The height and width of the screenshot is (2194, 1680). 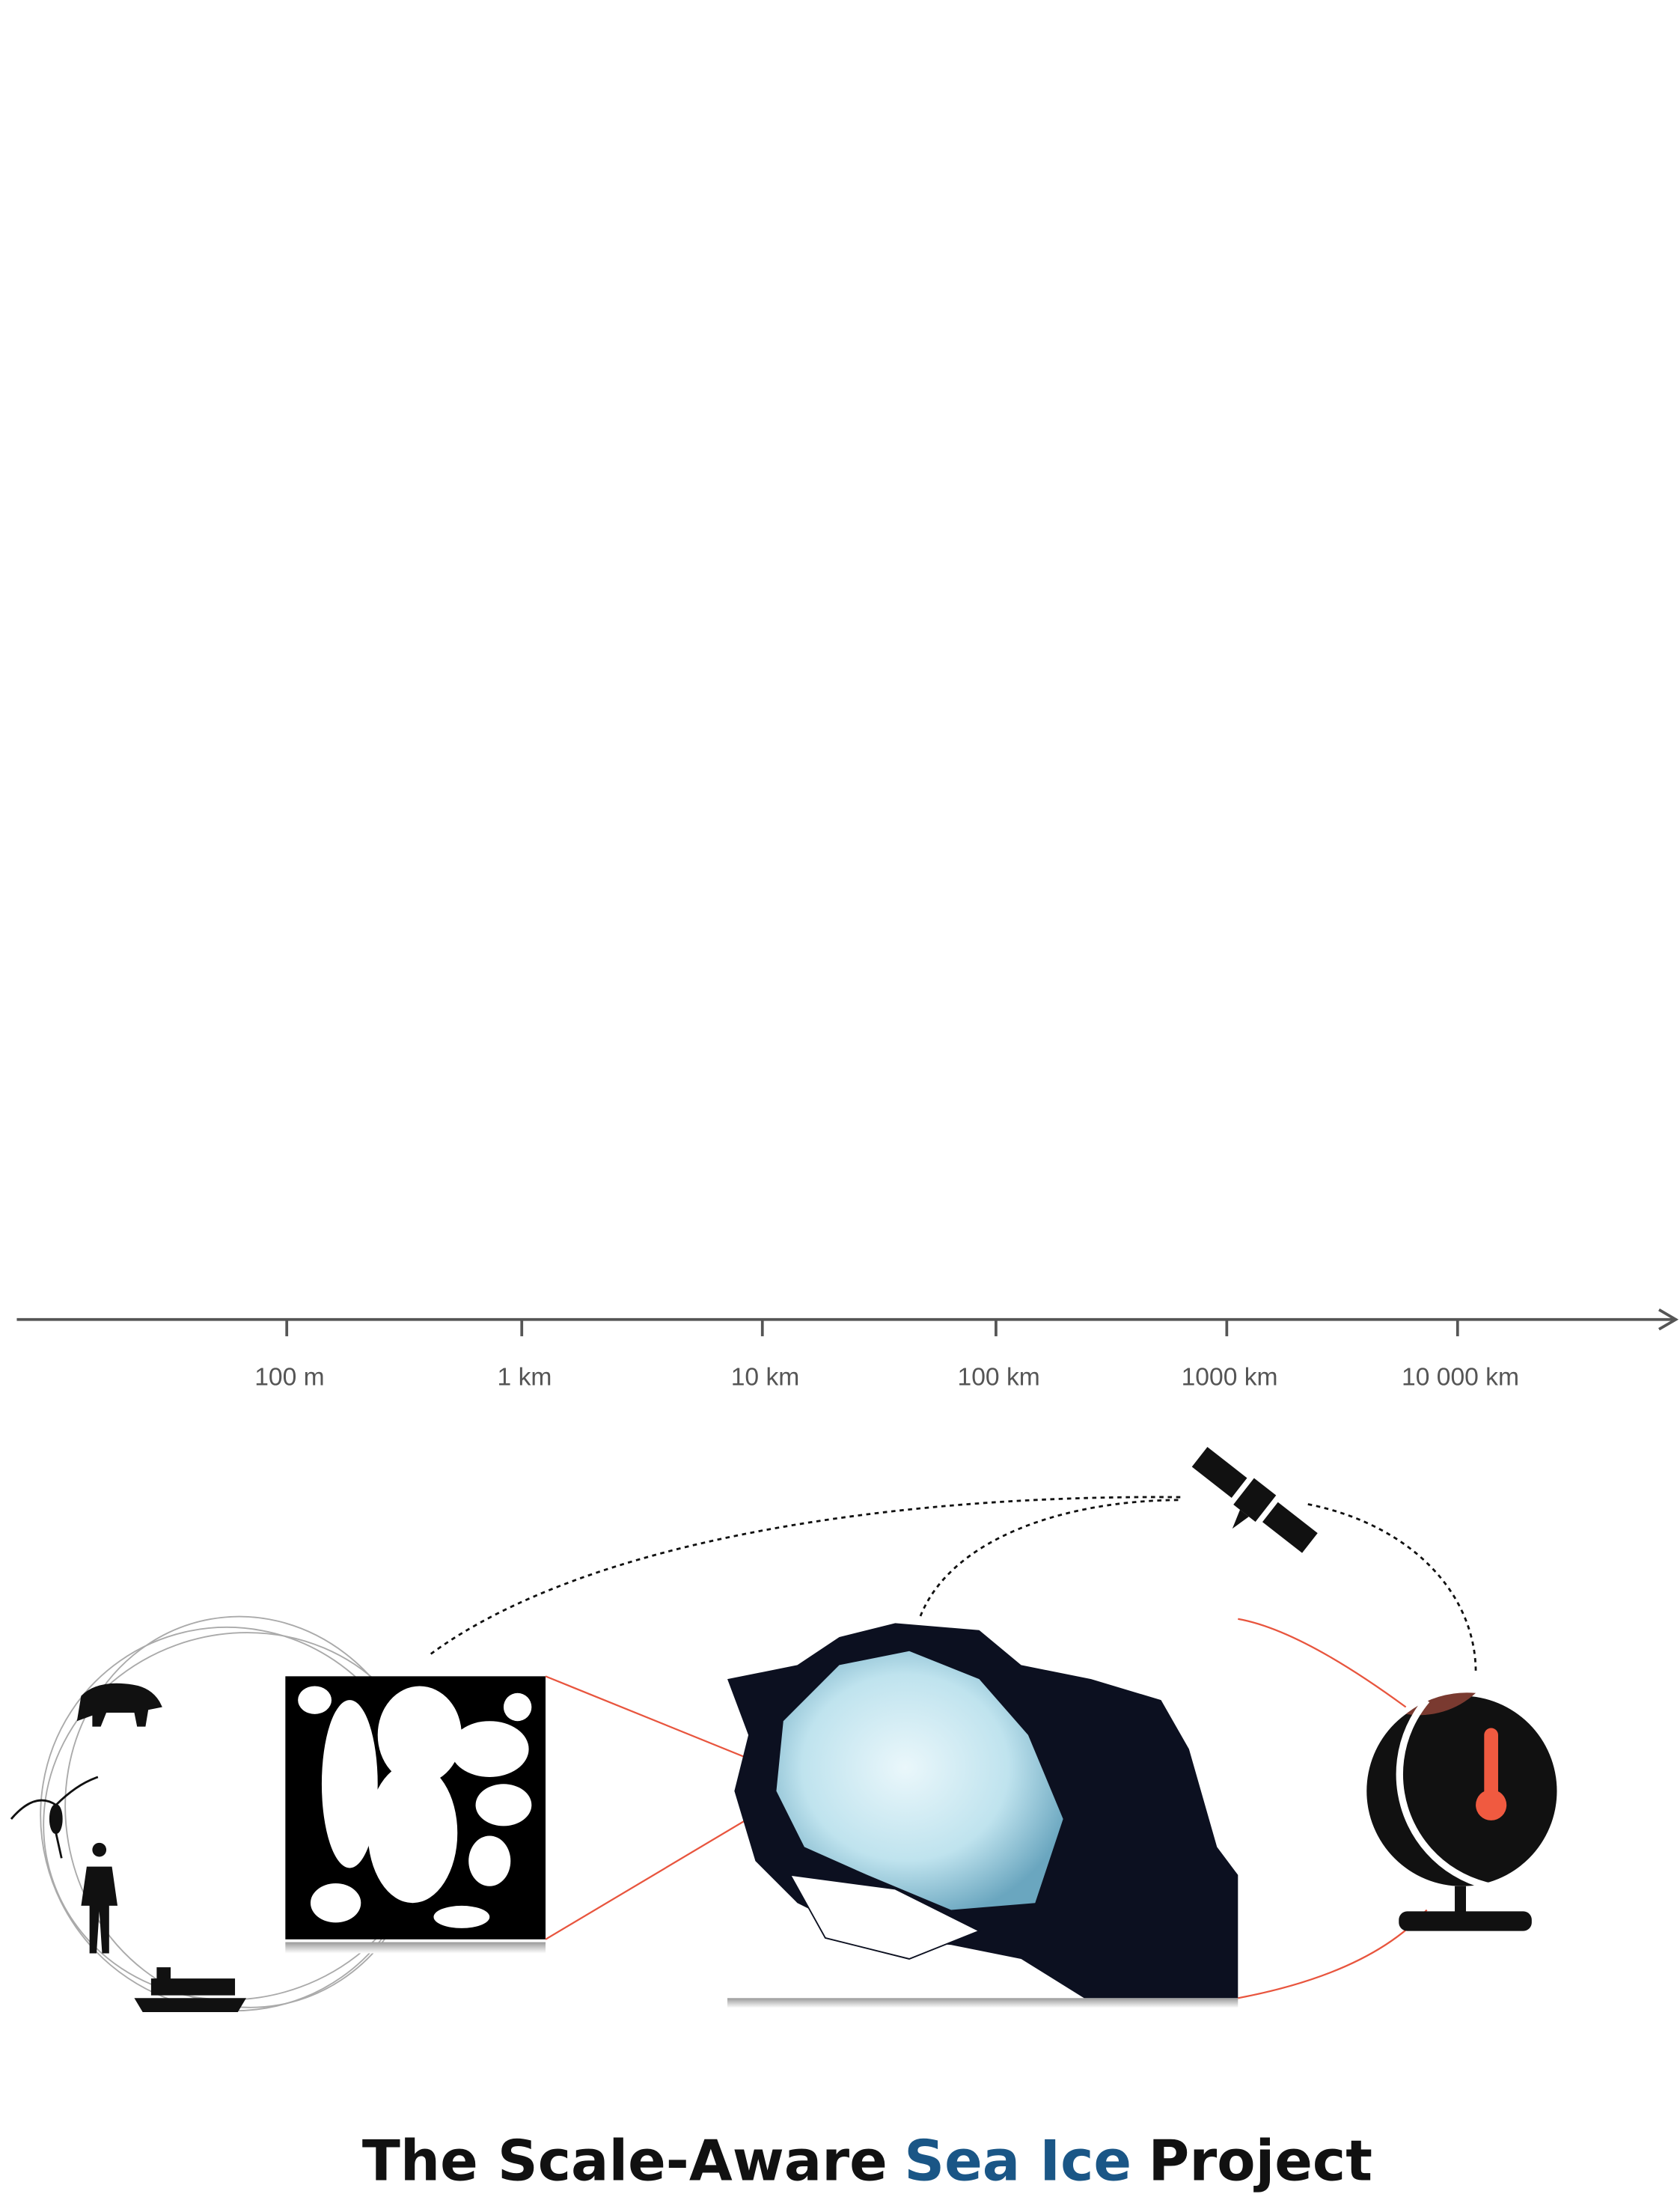 I want to click on person-icon, so click(x=99, y=1898).